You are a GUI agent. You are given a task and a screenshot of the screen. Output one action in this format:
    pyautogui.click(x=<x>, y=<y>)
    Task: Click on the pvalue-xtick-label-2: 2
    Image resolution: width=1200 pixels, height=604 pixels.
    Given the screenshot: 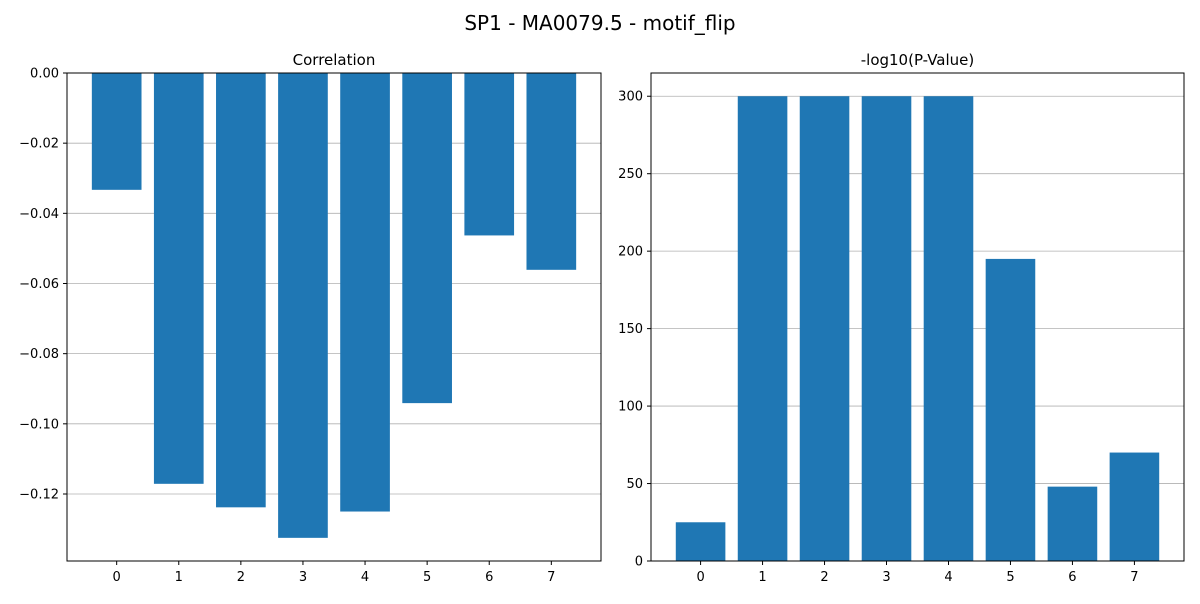 What is the action you would take?
    pyautogui.click(x=824, y=577)
    